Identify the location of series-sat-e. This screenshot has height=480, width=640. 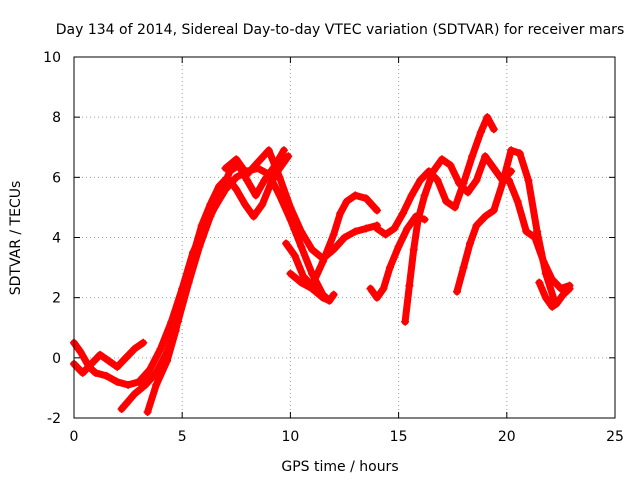
(301, 204).